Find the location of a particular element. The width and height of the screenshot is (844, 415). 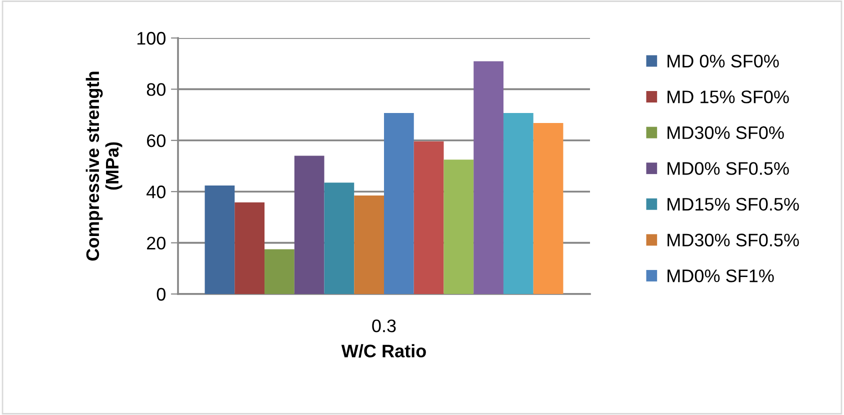

y-tick-label: 60 is located at coordinates (156, 141).